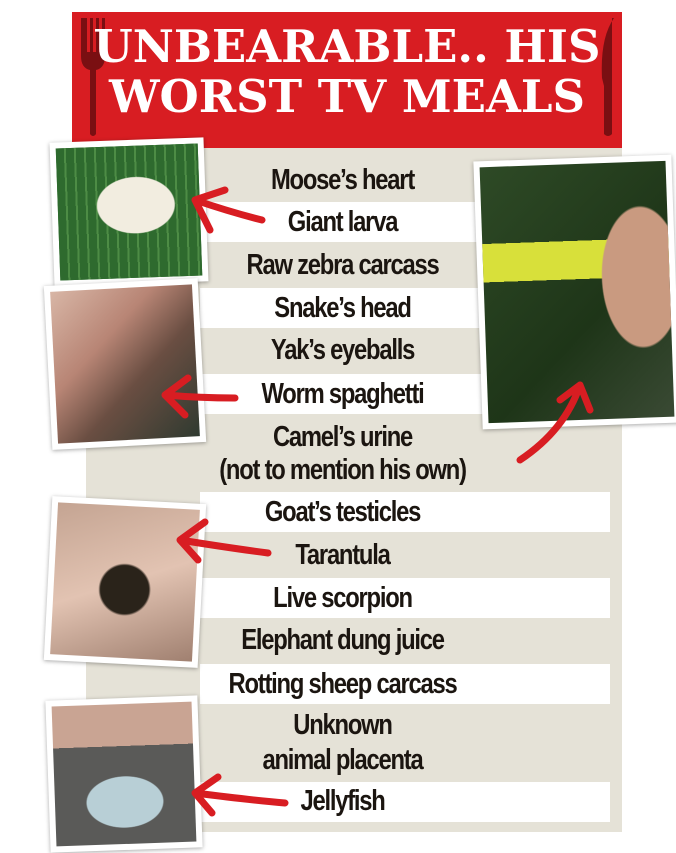 This screenshot has width=676, height=853. What do you see at coordinates (343, 684) in the screenshot?
I see `meal-item: Rotting sheep carcass` at bounding box center [343, 684].